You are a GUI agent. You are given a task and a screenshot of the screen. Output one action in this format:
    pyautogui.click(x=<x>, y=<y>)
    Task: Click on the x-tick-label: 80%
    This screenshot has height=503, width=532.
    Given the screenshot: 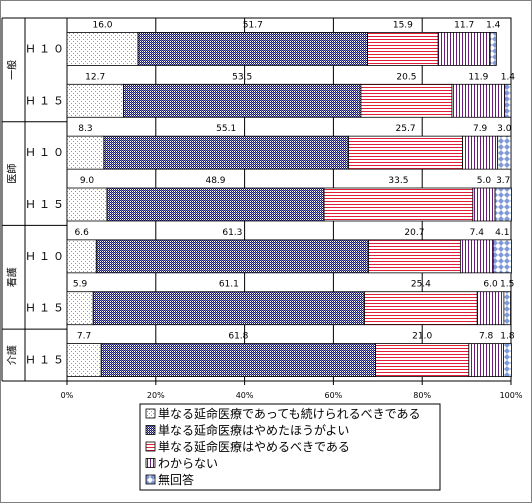 What is the action you would take?
    pyautogui.click(x=422, y=395)
    